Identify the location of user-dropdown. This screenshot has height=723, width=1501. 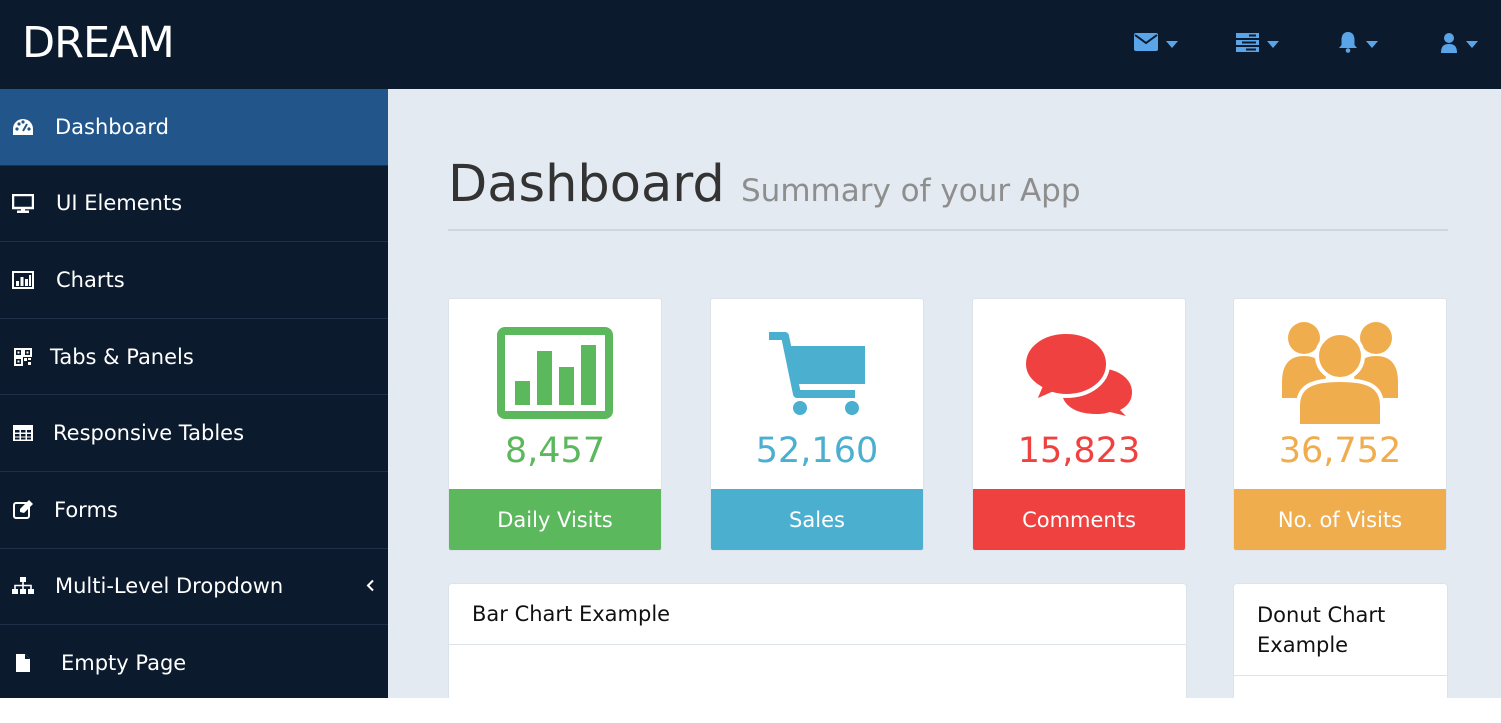
(1459, 44).